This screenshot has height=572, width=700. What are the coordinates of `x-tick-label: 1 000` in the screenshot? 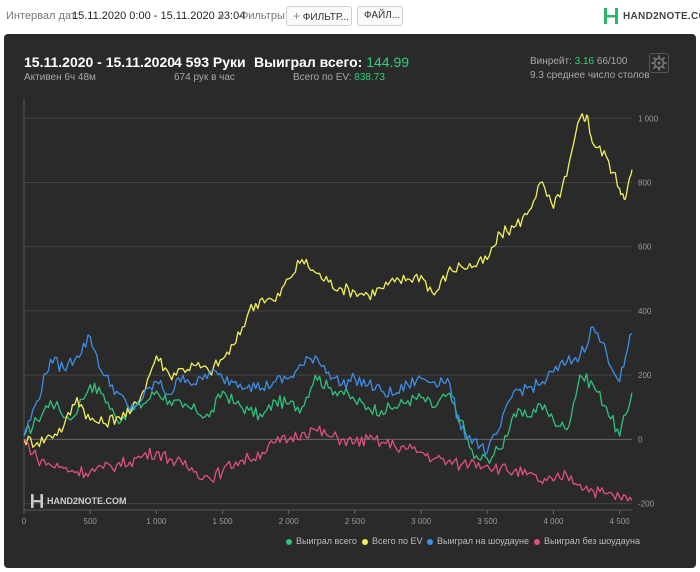 It's located at (156, 521).